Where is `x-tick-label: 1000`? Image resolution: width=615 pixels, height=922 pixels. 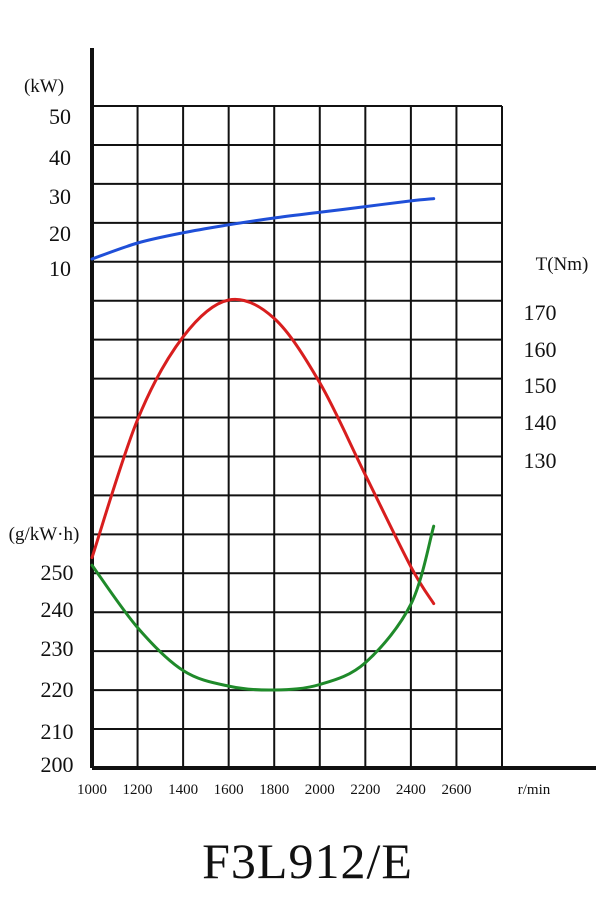 x-tick-label: 1000 is located at coordinates (92, 790).